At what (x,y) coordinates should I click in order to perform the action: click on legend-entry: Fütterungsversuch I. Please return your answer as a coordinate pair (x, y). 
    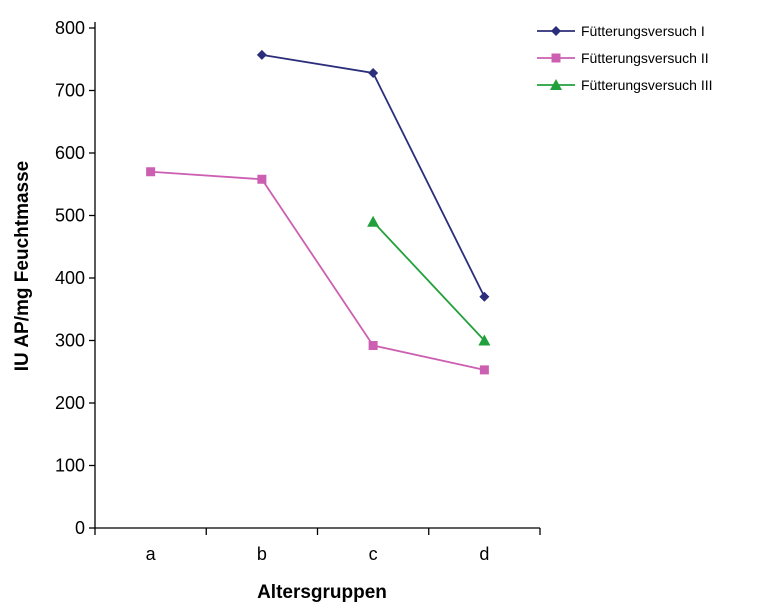
    Looking at the image, I should click on (621, 31).